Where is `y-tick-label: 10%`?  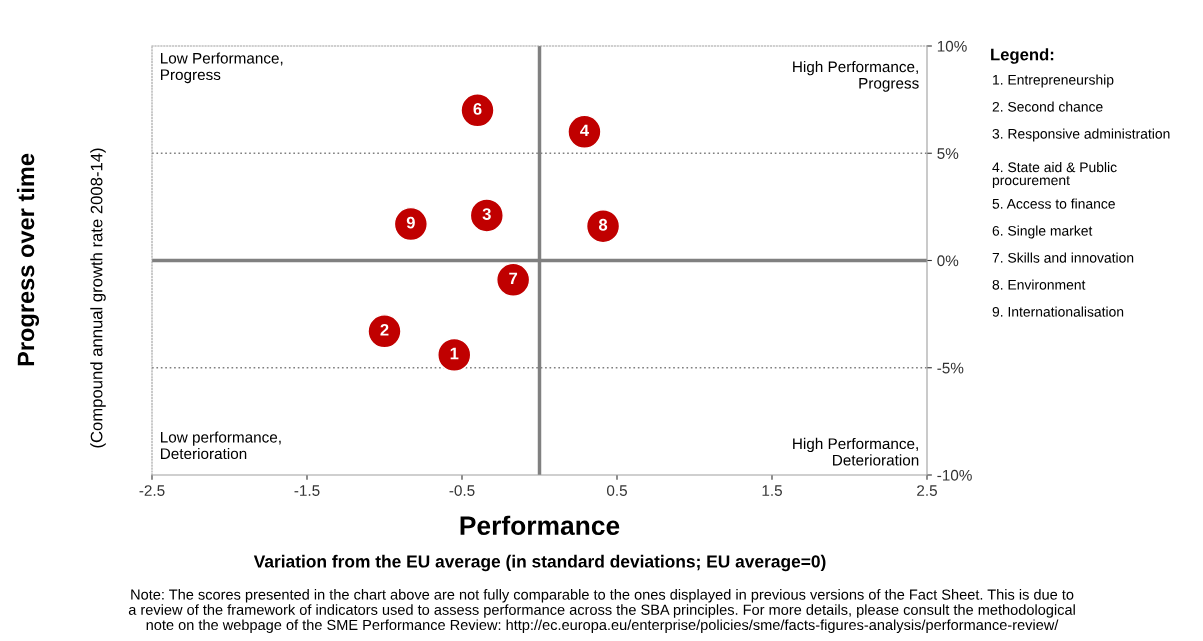 y-tick-label: 10% is located at coordinates (952, 46).